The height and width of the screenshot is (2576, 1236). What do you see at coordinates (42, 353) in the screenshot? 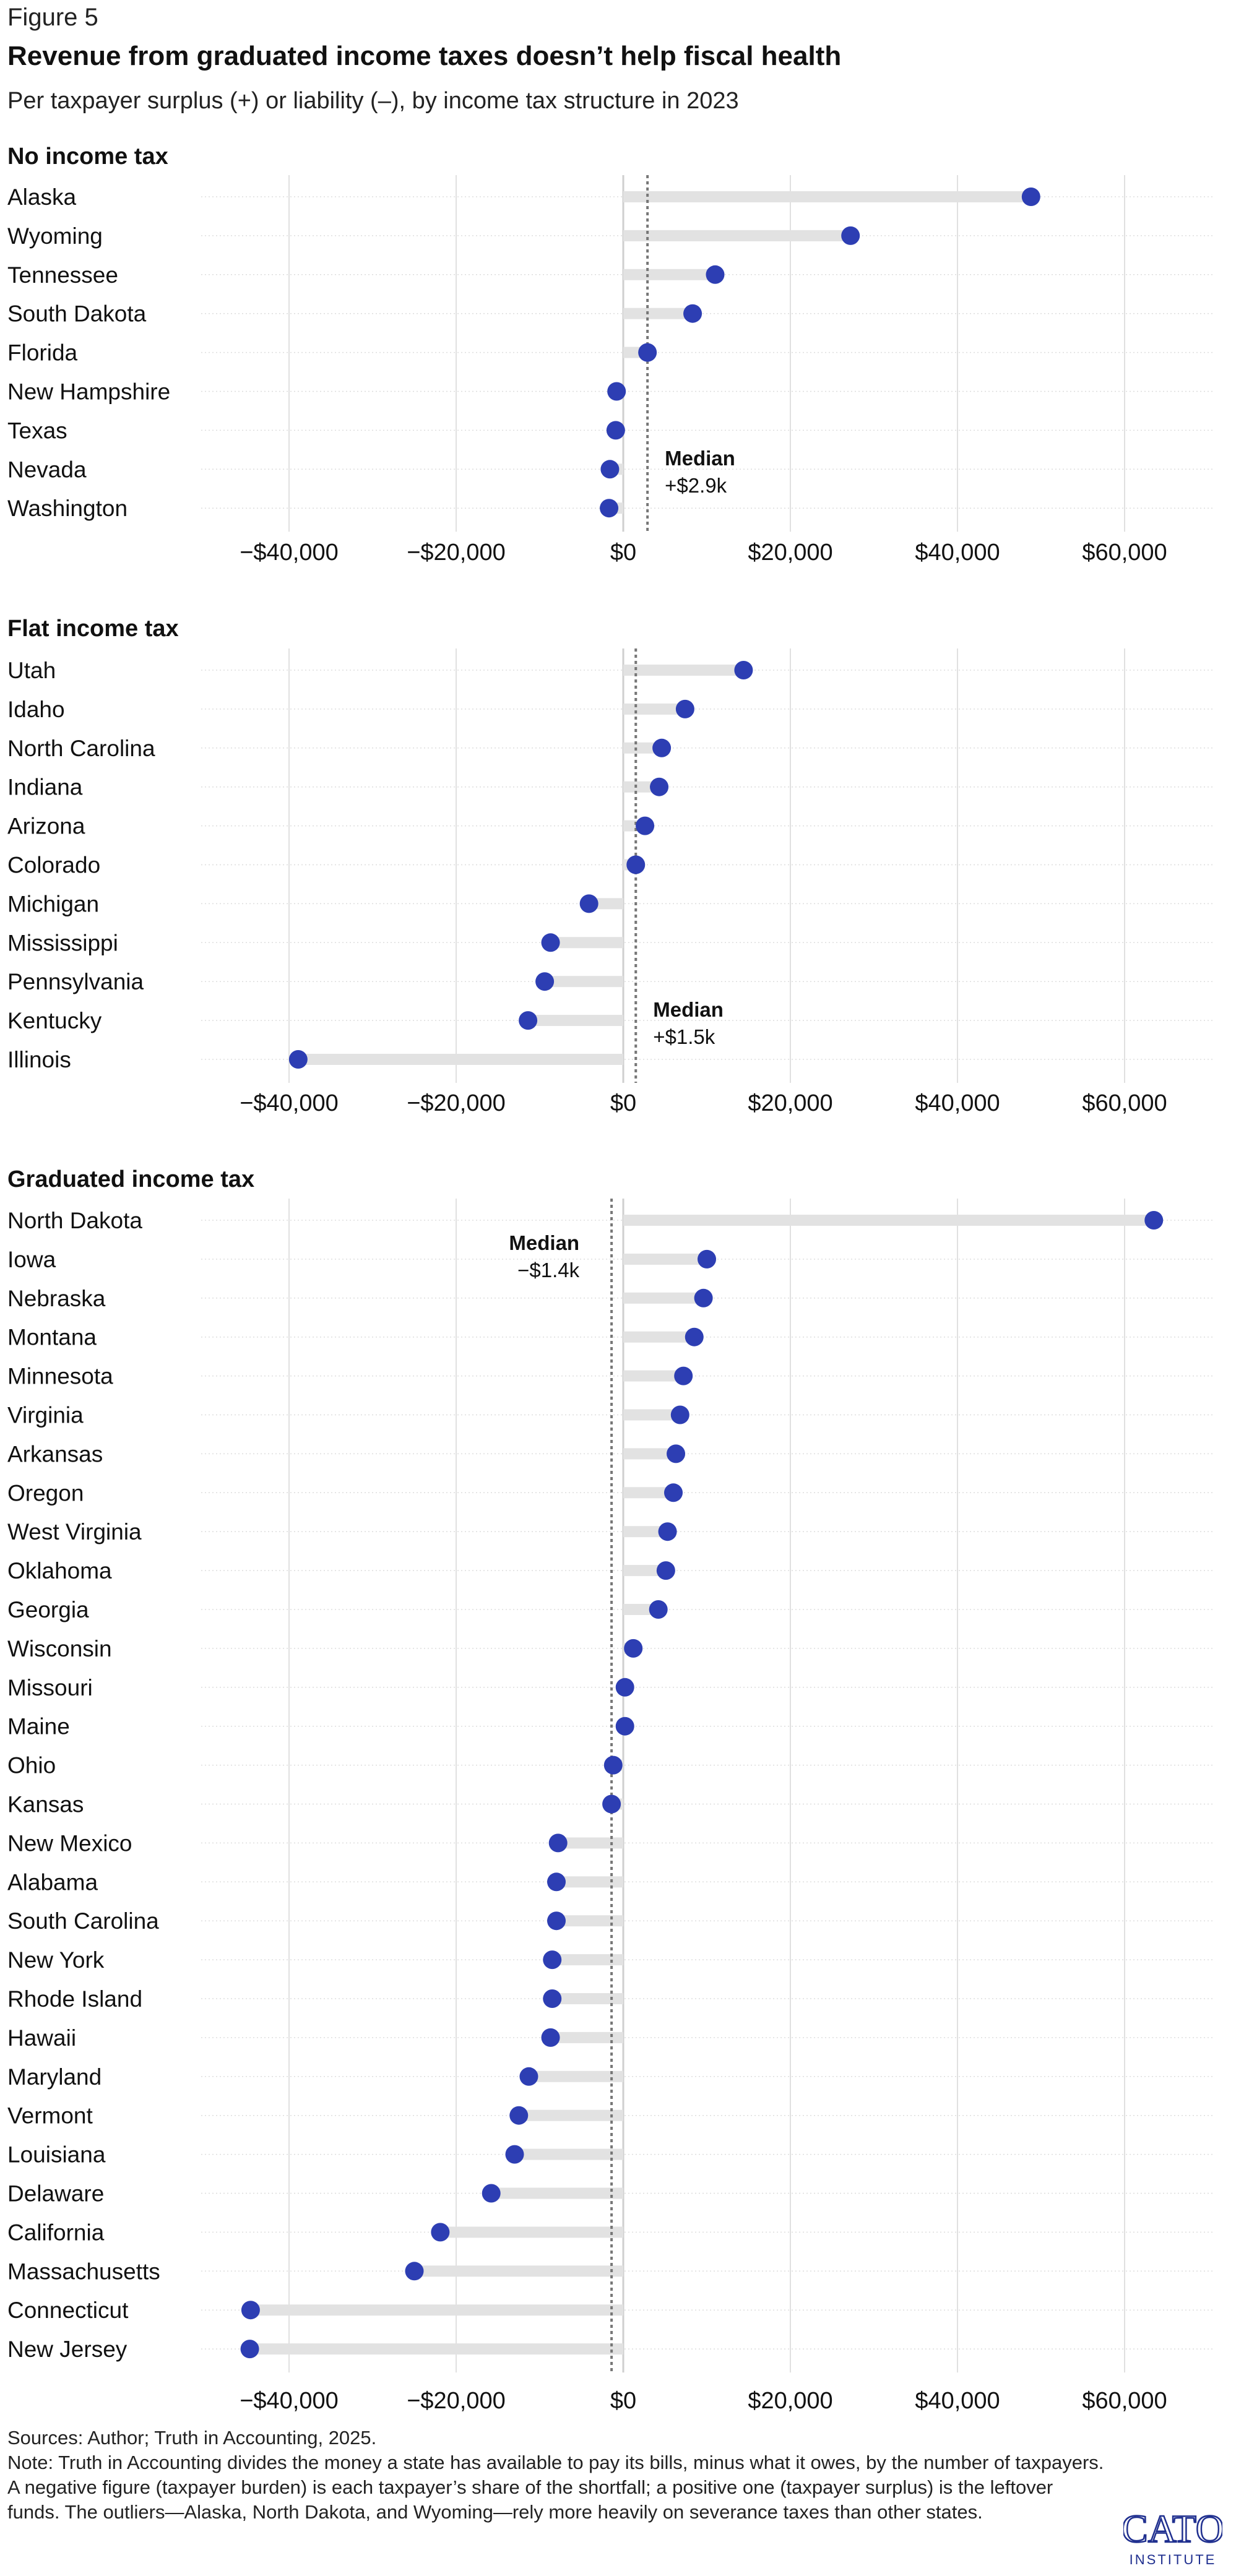
I see `category-label: Florida` at bounding box center [42, 353].